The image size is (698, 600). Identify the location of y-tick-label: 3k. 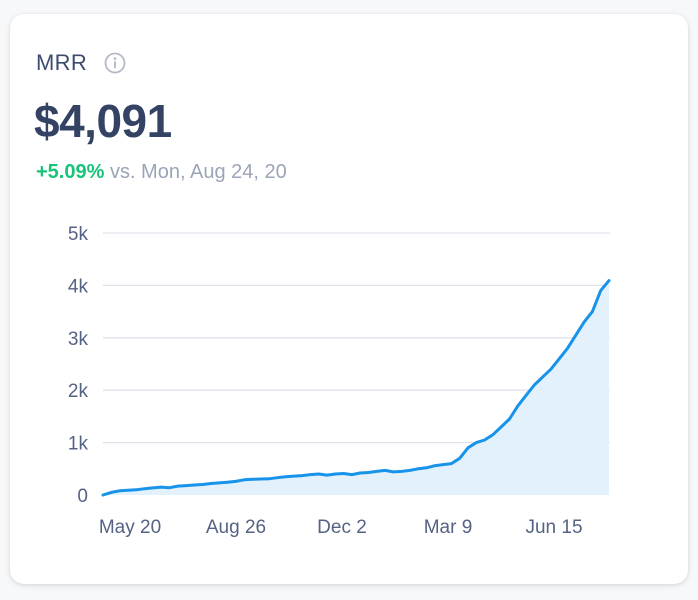
(78, 339).